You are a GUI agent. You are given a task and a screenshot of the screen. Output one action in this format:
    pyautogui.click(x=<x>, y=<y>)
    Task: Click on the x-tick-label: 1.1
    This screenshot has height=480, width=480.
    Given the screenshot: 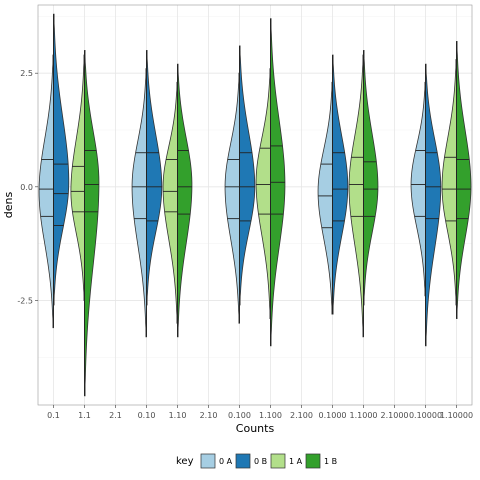 What is the action you would take?
    pyautogui.click(x=84, y=415)
    